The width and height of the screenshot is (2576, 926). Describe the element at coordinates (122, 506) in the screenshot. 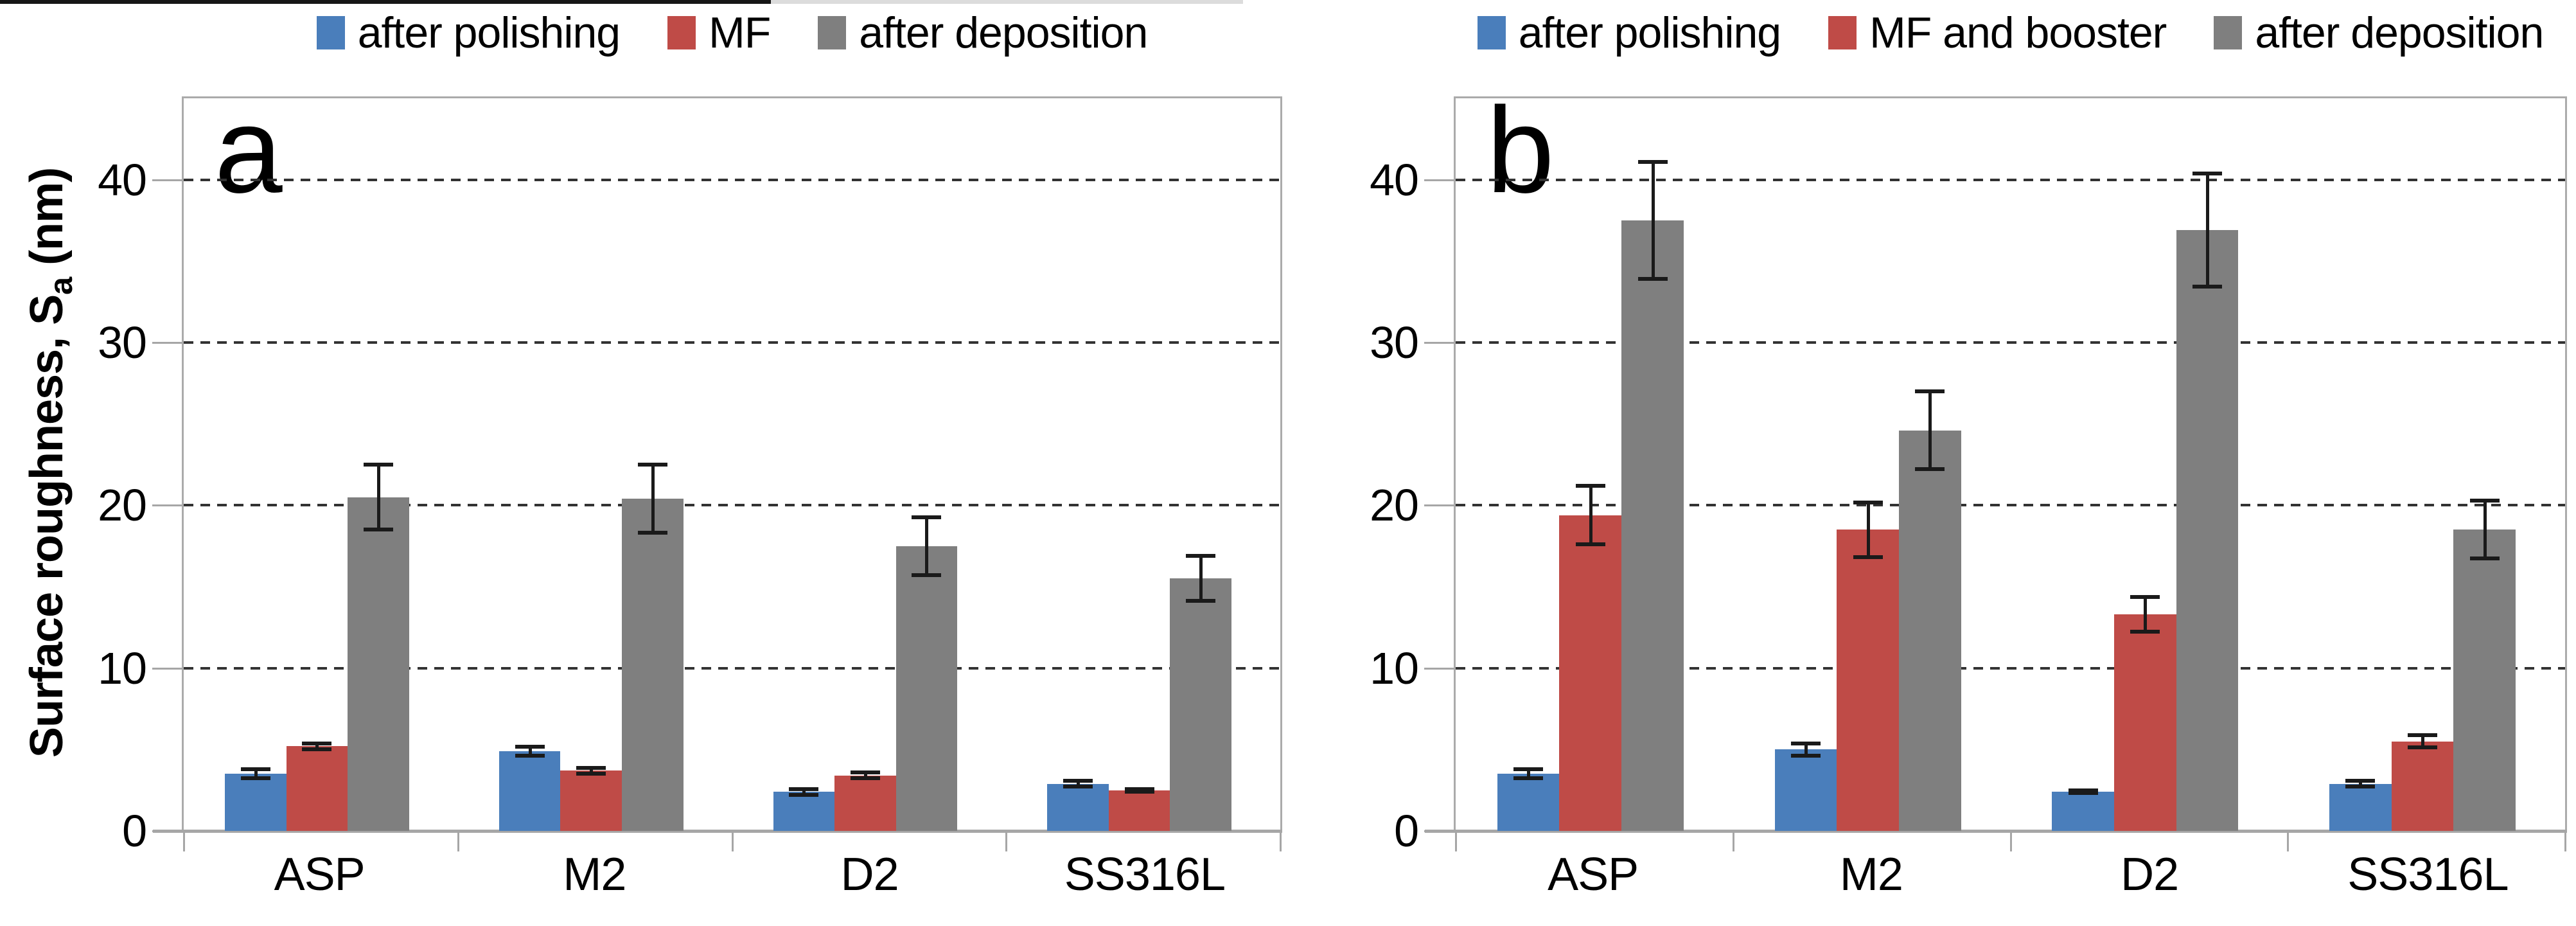

I see `y-tick-label: 20` at that location.